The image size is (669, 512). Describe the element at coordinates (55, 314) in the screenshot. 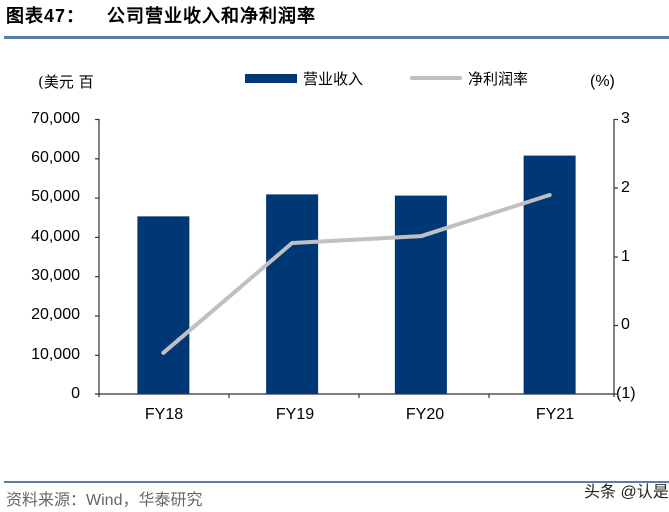

I see `left-tick: 20,000` at that location.